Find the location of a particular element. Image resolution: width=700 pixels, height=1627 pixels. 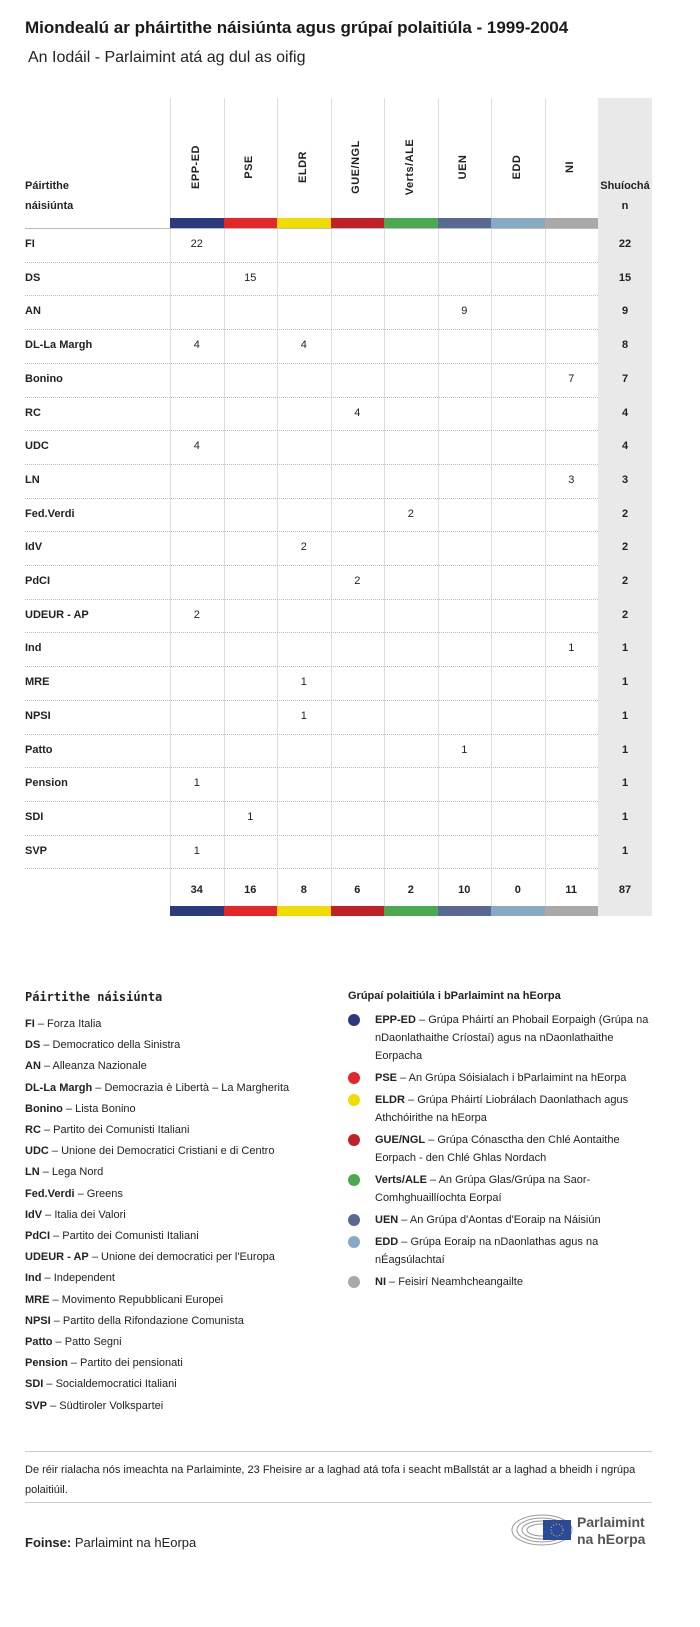

group-abbr: PSE is located at coordinates (386, 1078).